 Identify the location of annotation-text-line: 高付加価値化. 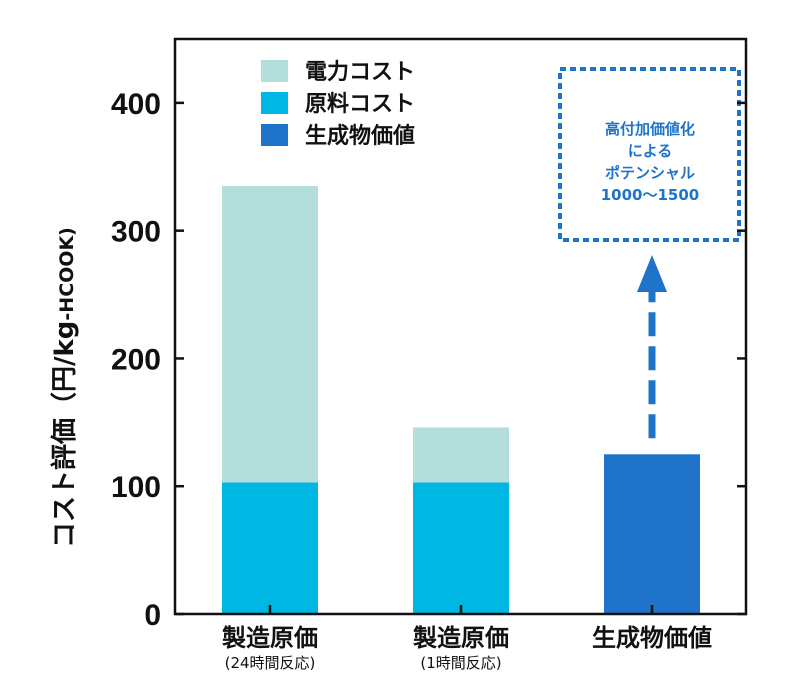
(650, 129).